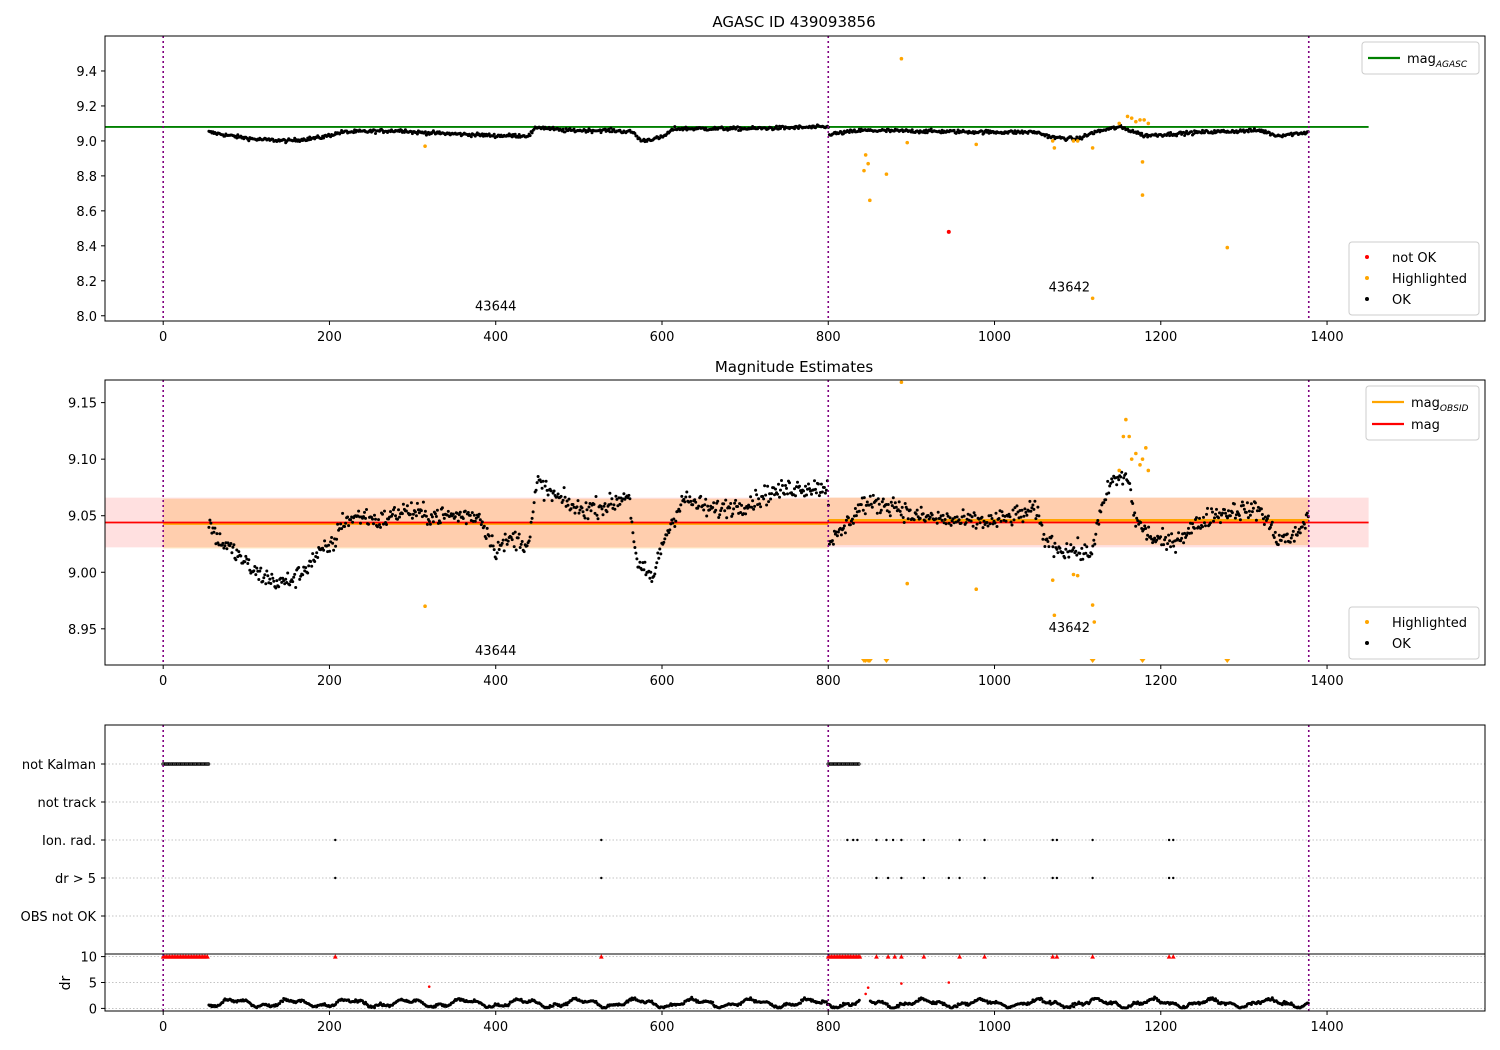  What do you see at coordinates (751, 333) in the screenshot?
I see `panel-agasc-x-ticks: 0 200 400 600 800 1000 1200 1400` at bounding box center [751, 333].